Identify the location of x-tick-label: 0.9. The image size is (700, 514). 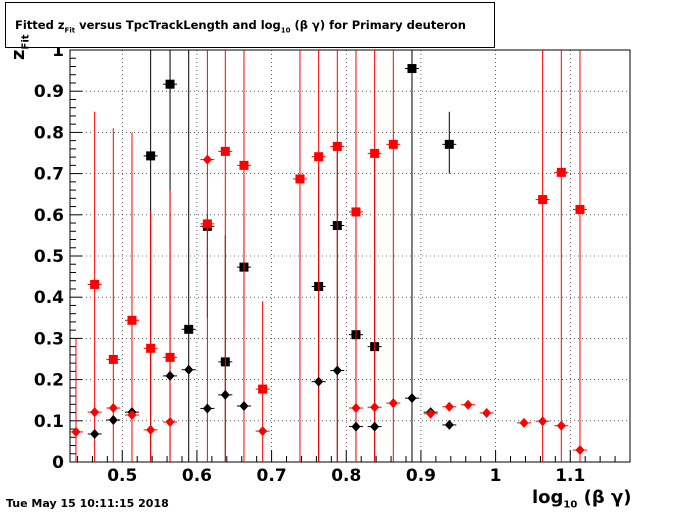
(421, 476).